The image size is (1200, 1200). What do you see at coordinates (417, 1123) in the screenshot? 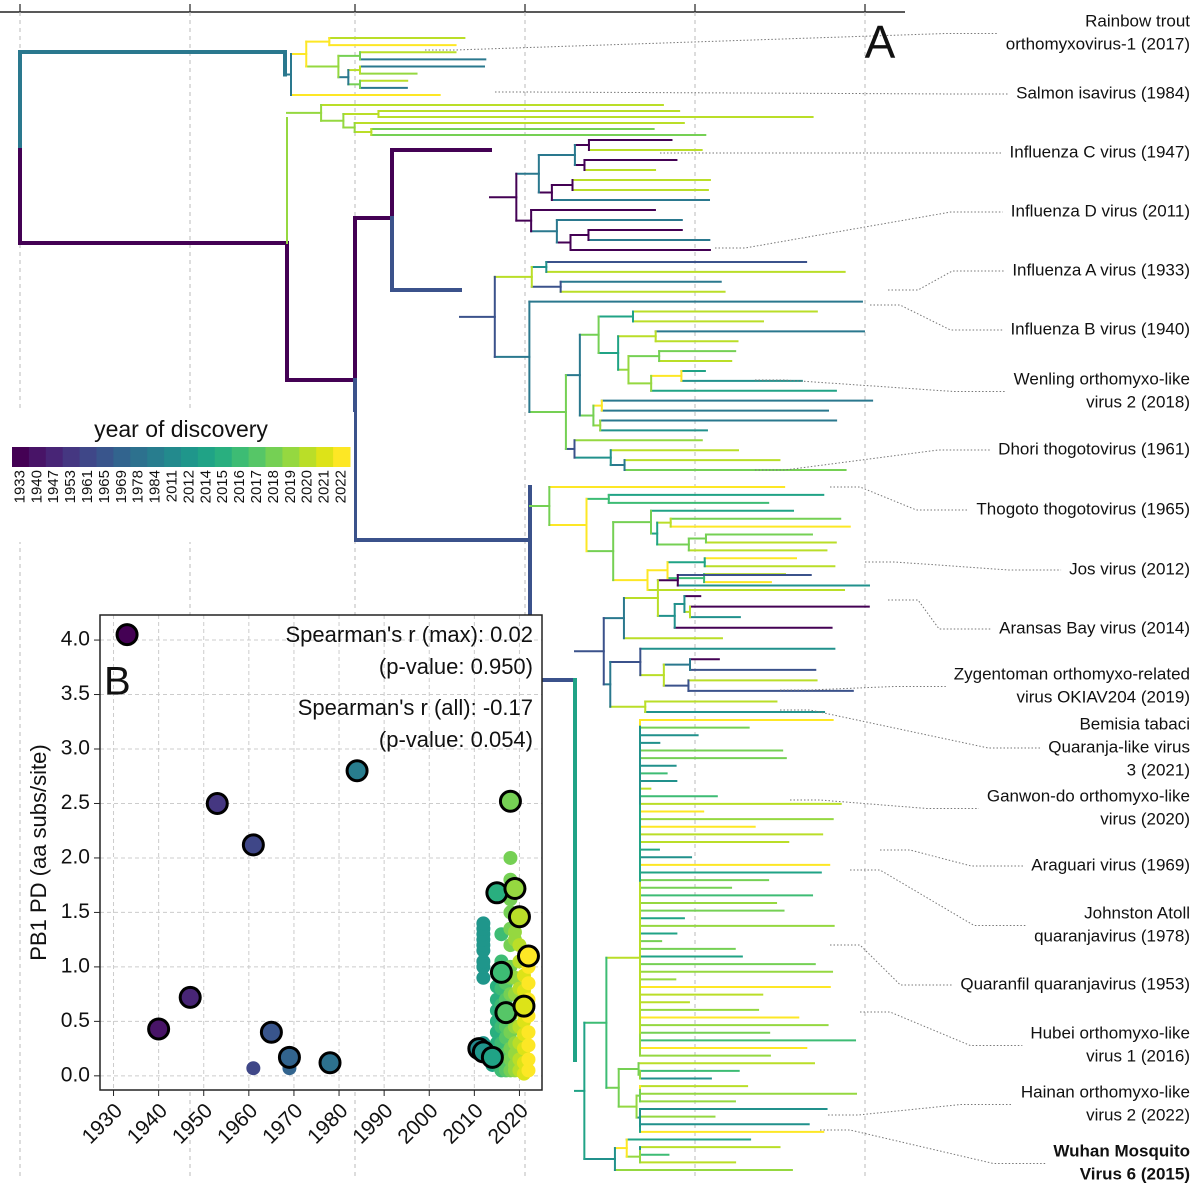
I see `x-tick-label: 2000` at bounding box center [417, 1123].